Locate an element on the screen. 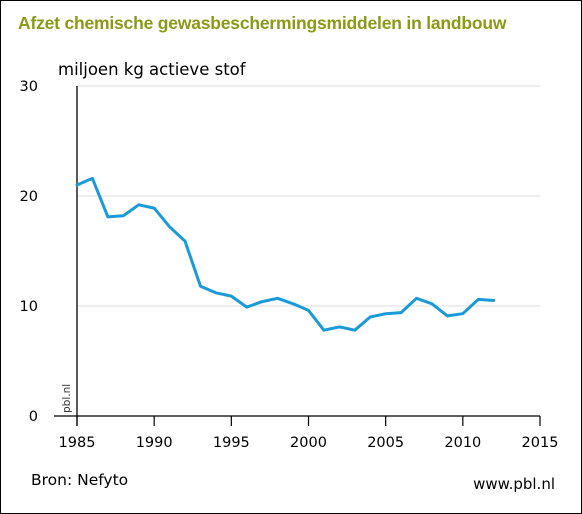  data-point-2002 is located at coordinates (339, 327).